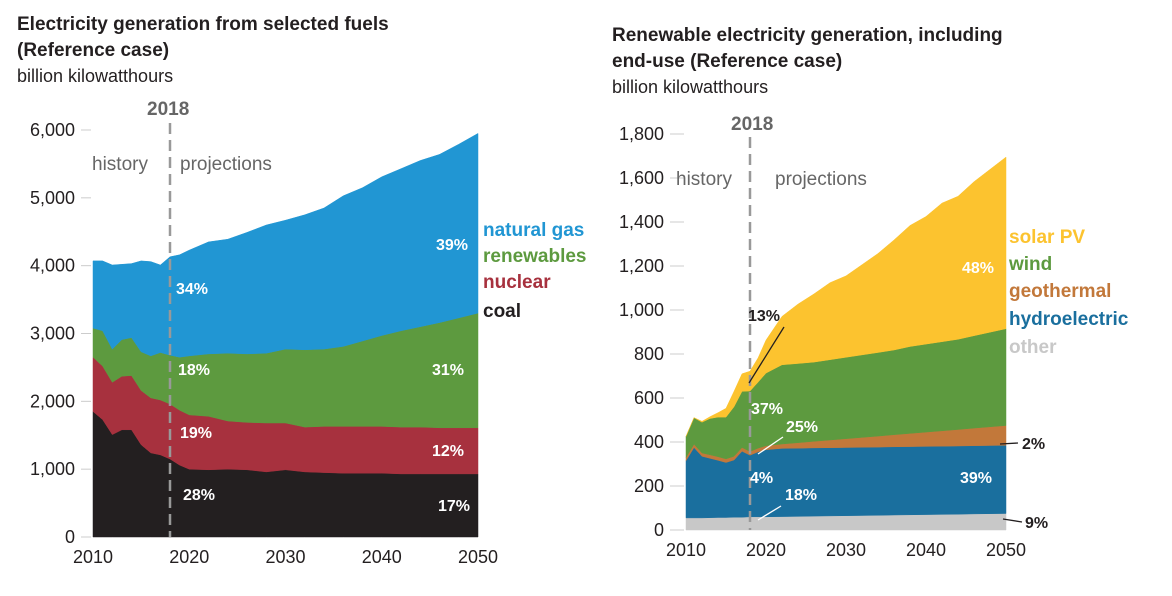 The width and height of the screenshot is (1172, 596). I want to click on right-x-tick-label: 2010, so click(686, 550).